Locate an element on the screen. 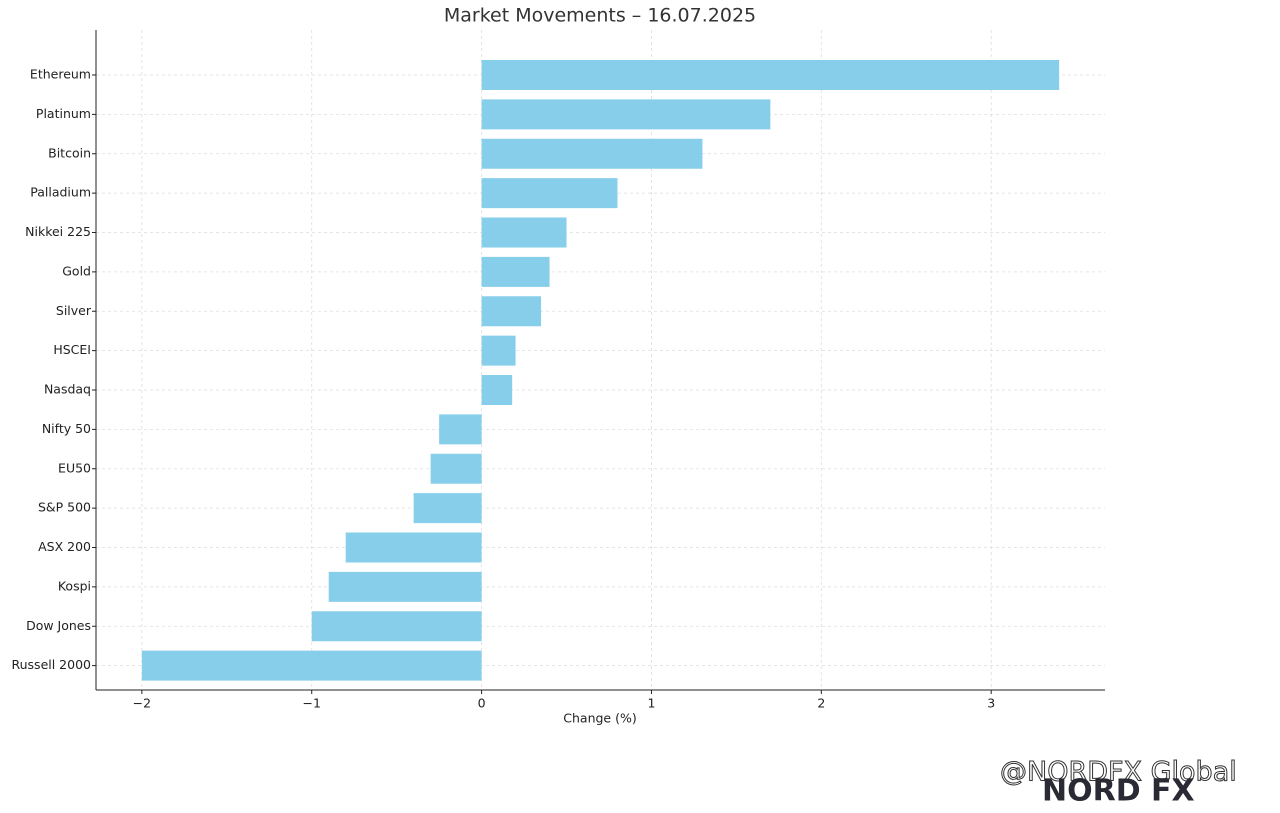 This screenshot has height=813, width=1280. x-tick-label: −1 is located at coordinates (312, 703).